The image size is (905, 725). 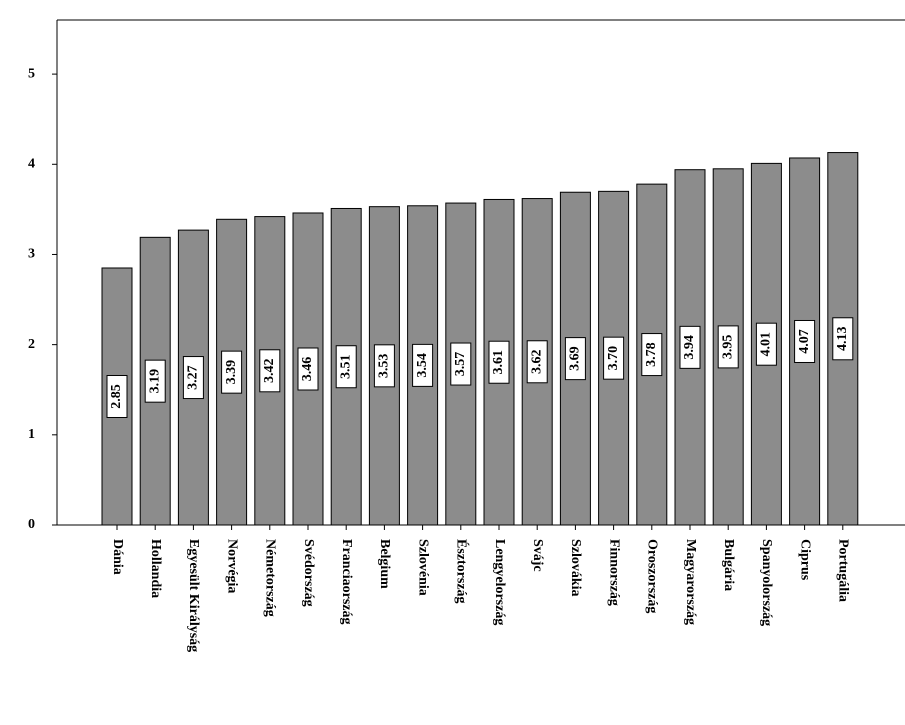 I want to click on x-tick-label: Belgium, so click(x=384, y=564).